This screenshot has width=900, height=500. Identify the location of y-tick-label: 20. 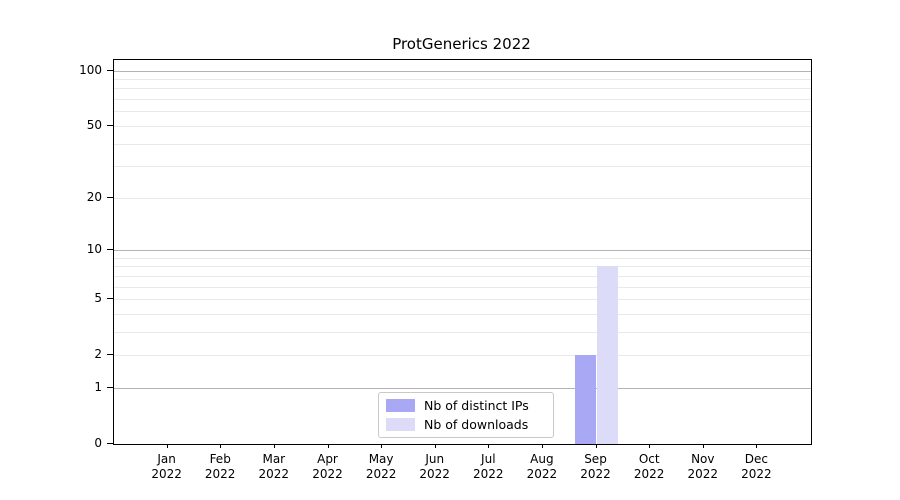
(94, 196).